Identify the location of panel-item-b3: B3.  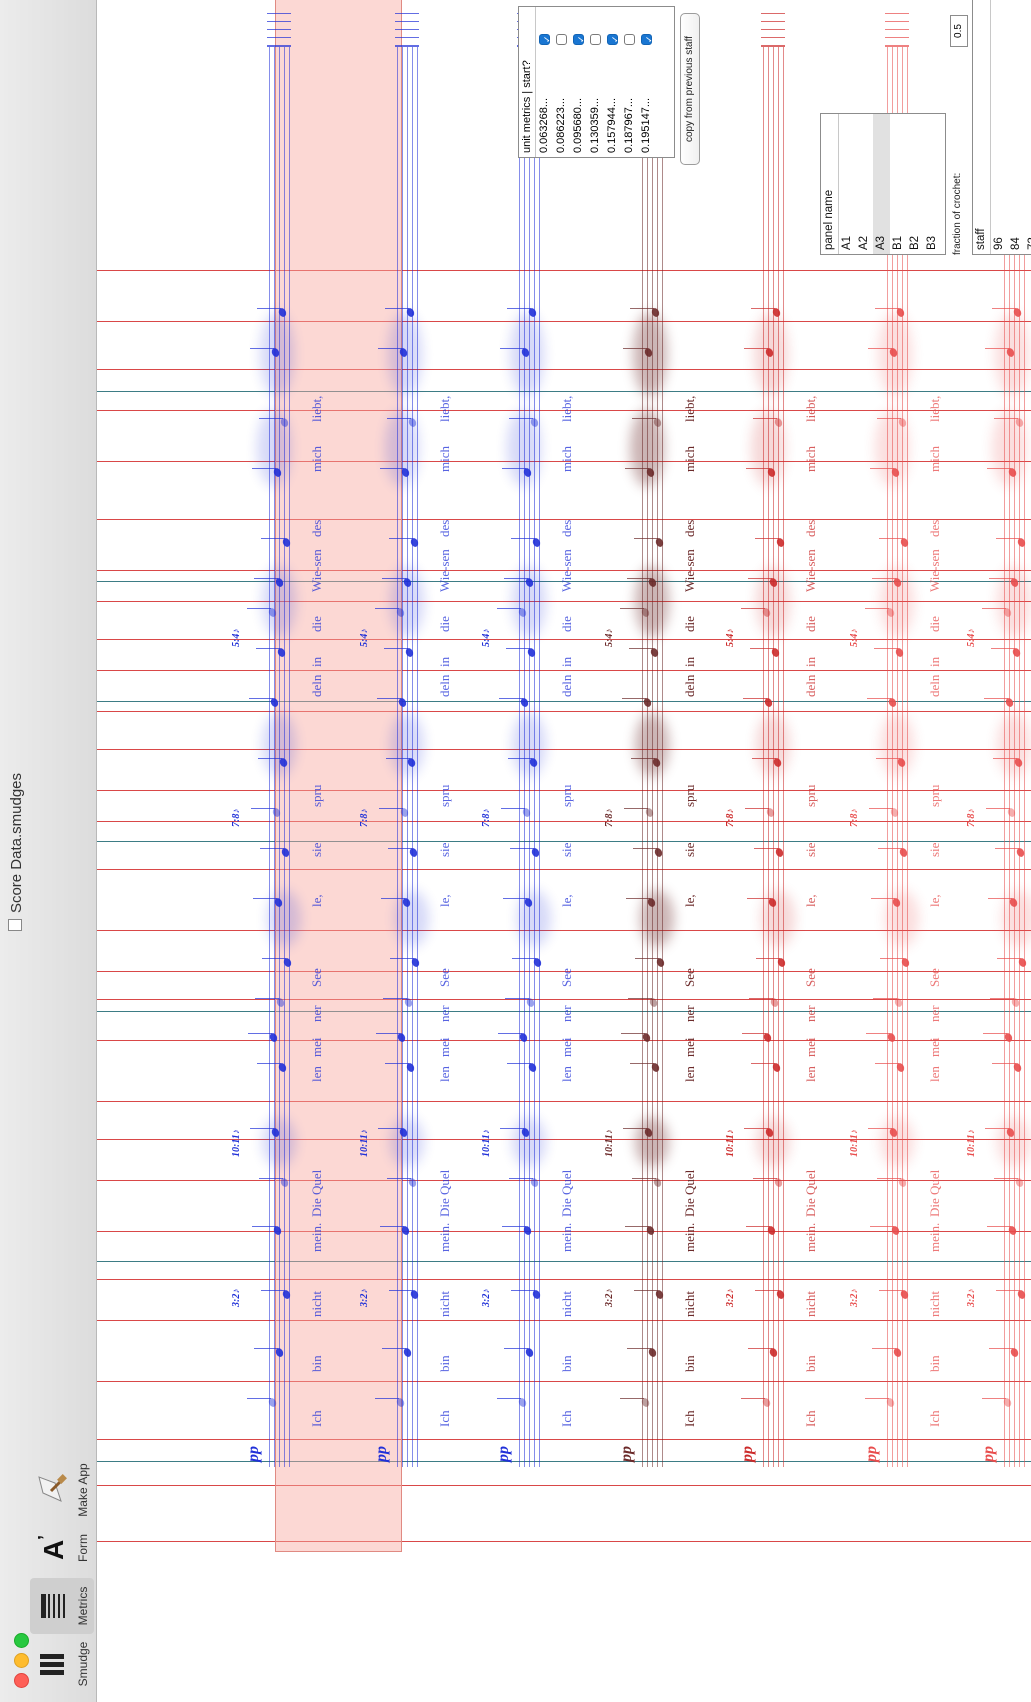
(932, 242).